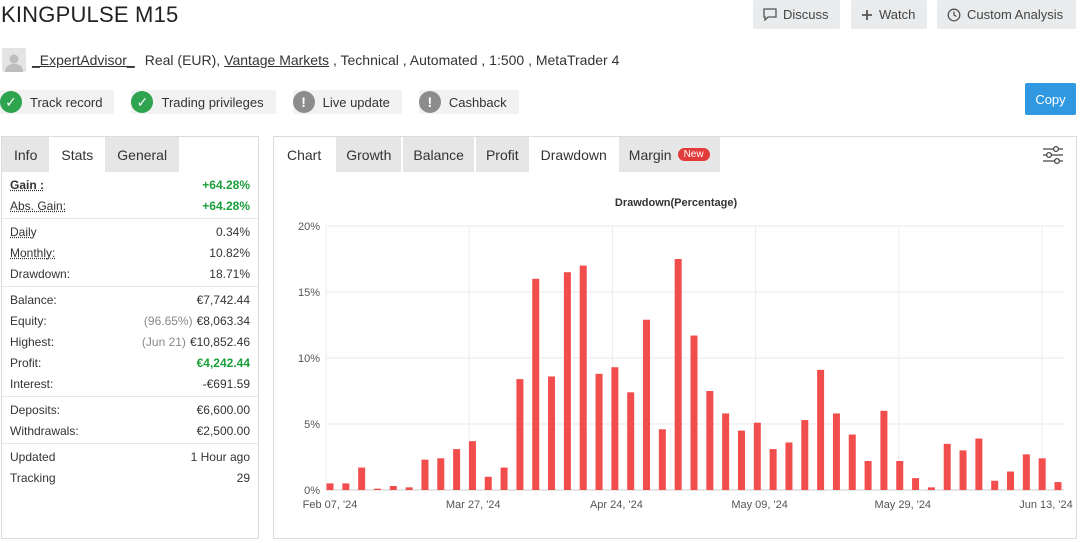  I want to click on badge-trading-privileges: ✓ Trading privileges, so click(203, 102).